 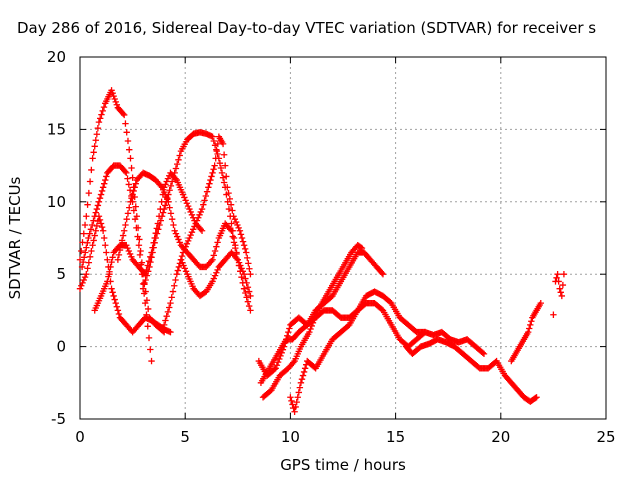 I want to click on series-s11, so click(x=312, y=321).